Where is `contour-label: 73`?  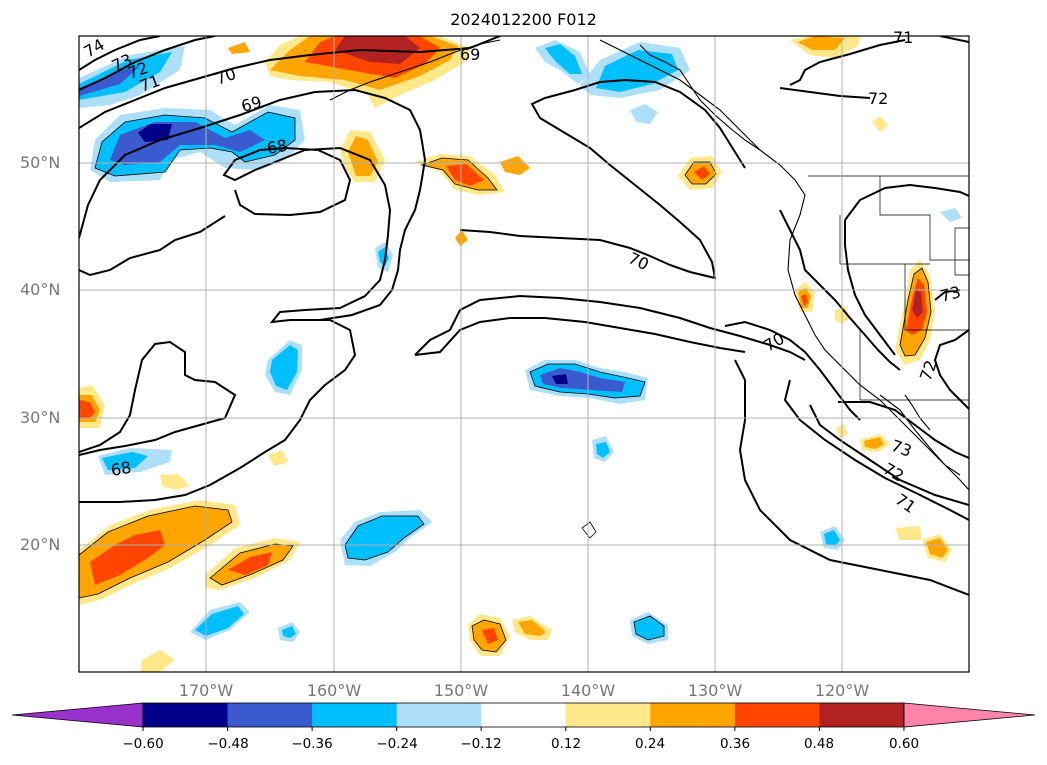
contour-label: 73 is located at coordinates (950, 294).